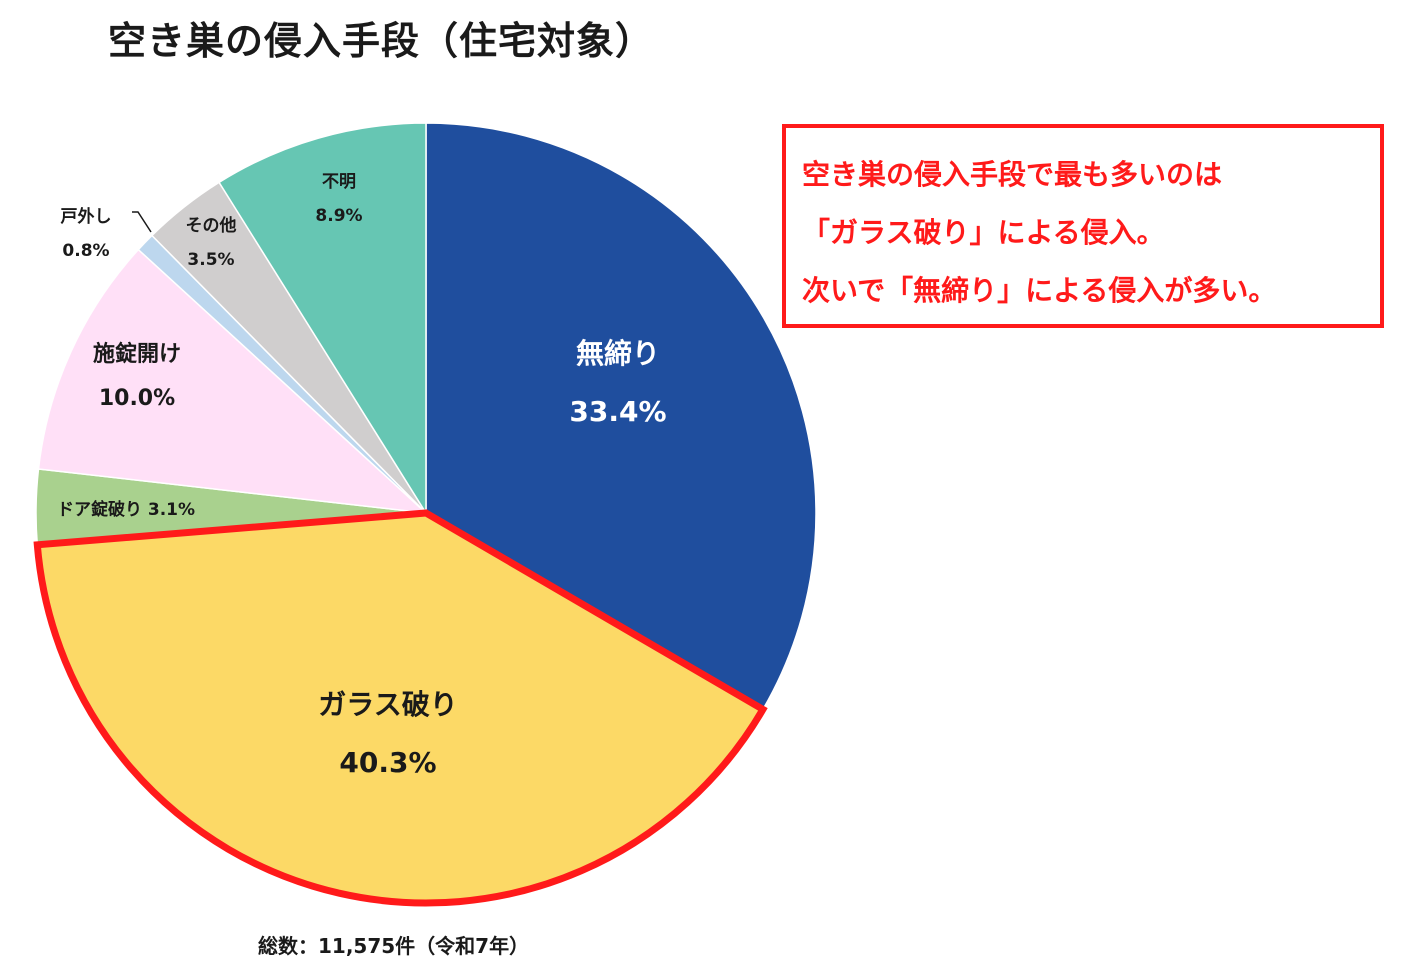 Image resolution: width=1420 pixels, height=974 pixels. What do you see at coordinates (142, 222) in the screenshot?
I see `leader-line-to-door-removal` at bounding box center [142, 222].